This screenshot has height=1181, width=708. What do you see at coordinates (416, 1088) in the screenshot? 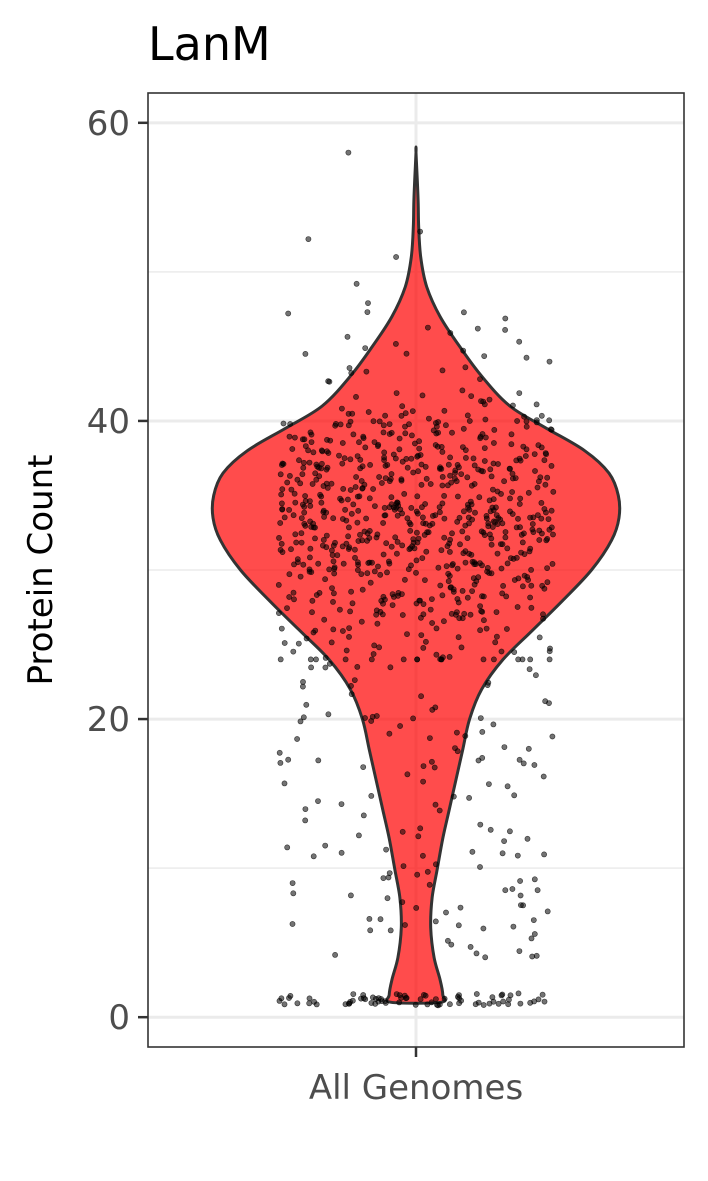
I see `x-tick-label: All Genomes` at bounding box center [416, 1088].